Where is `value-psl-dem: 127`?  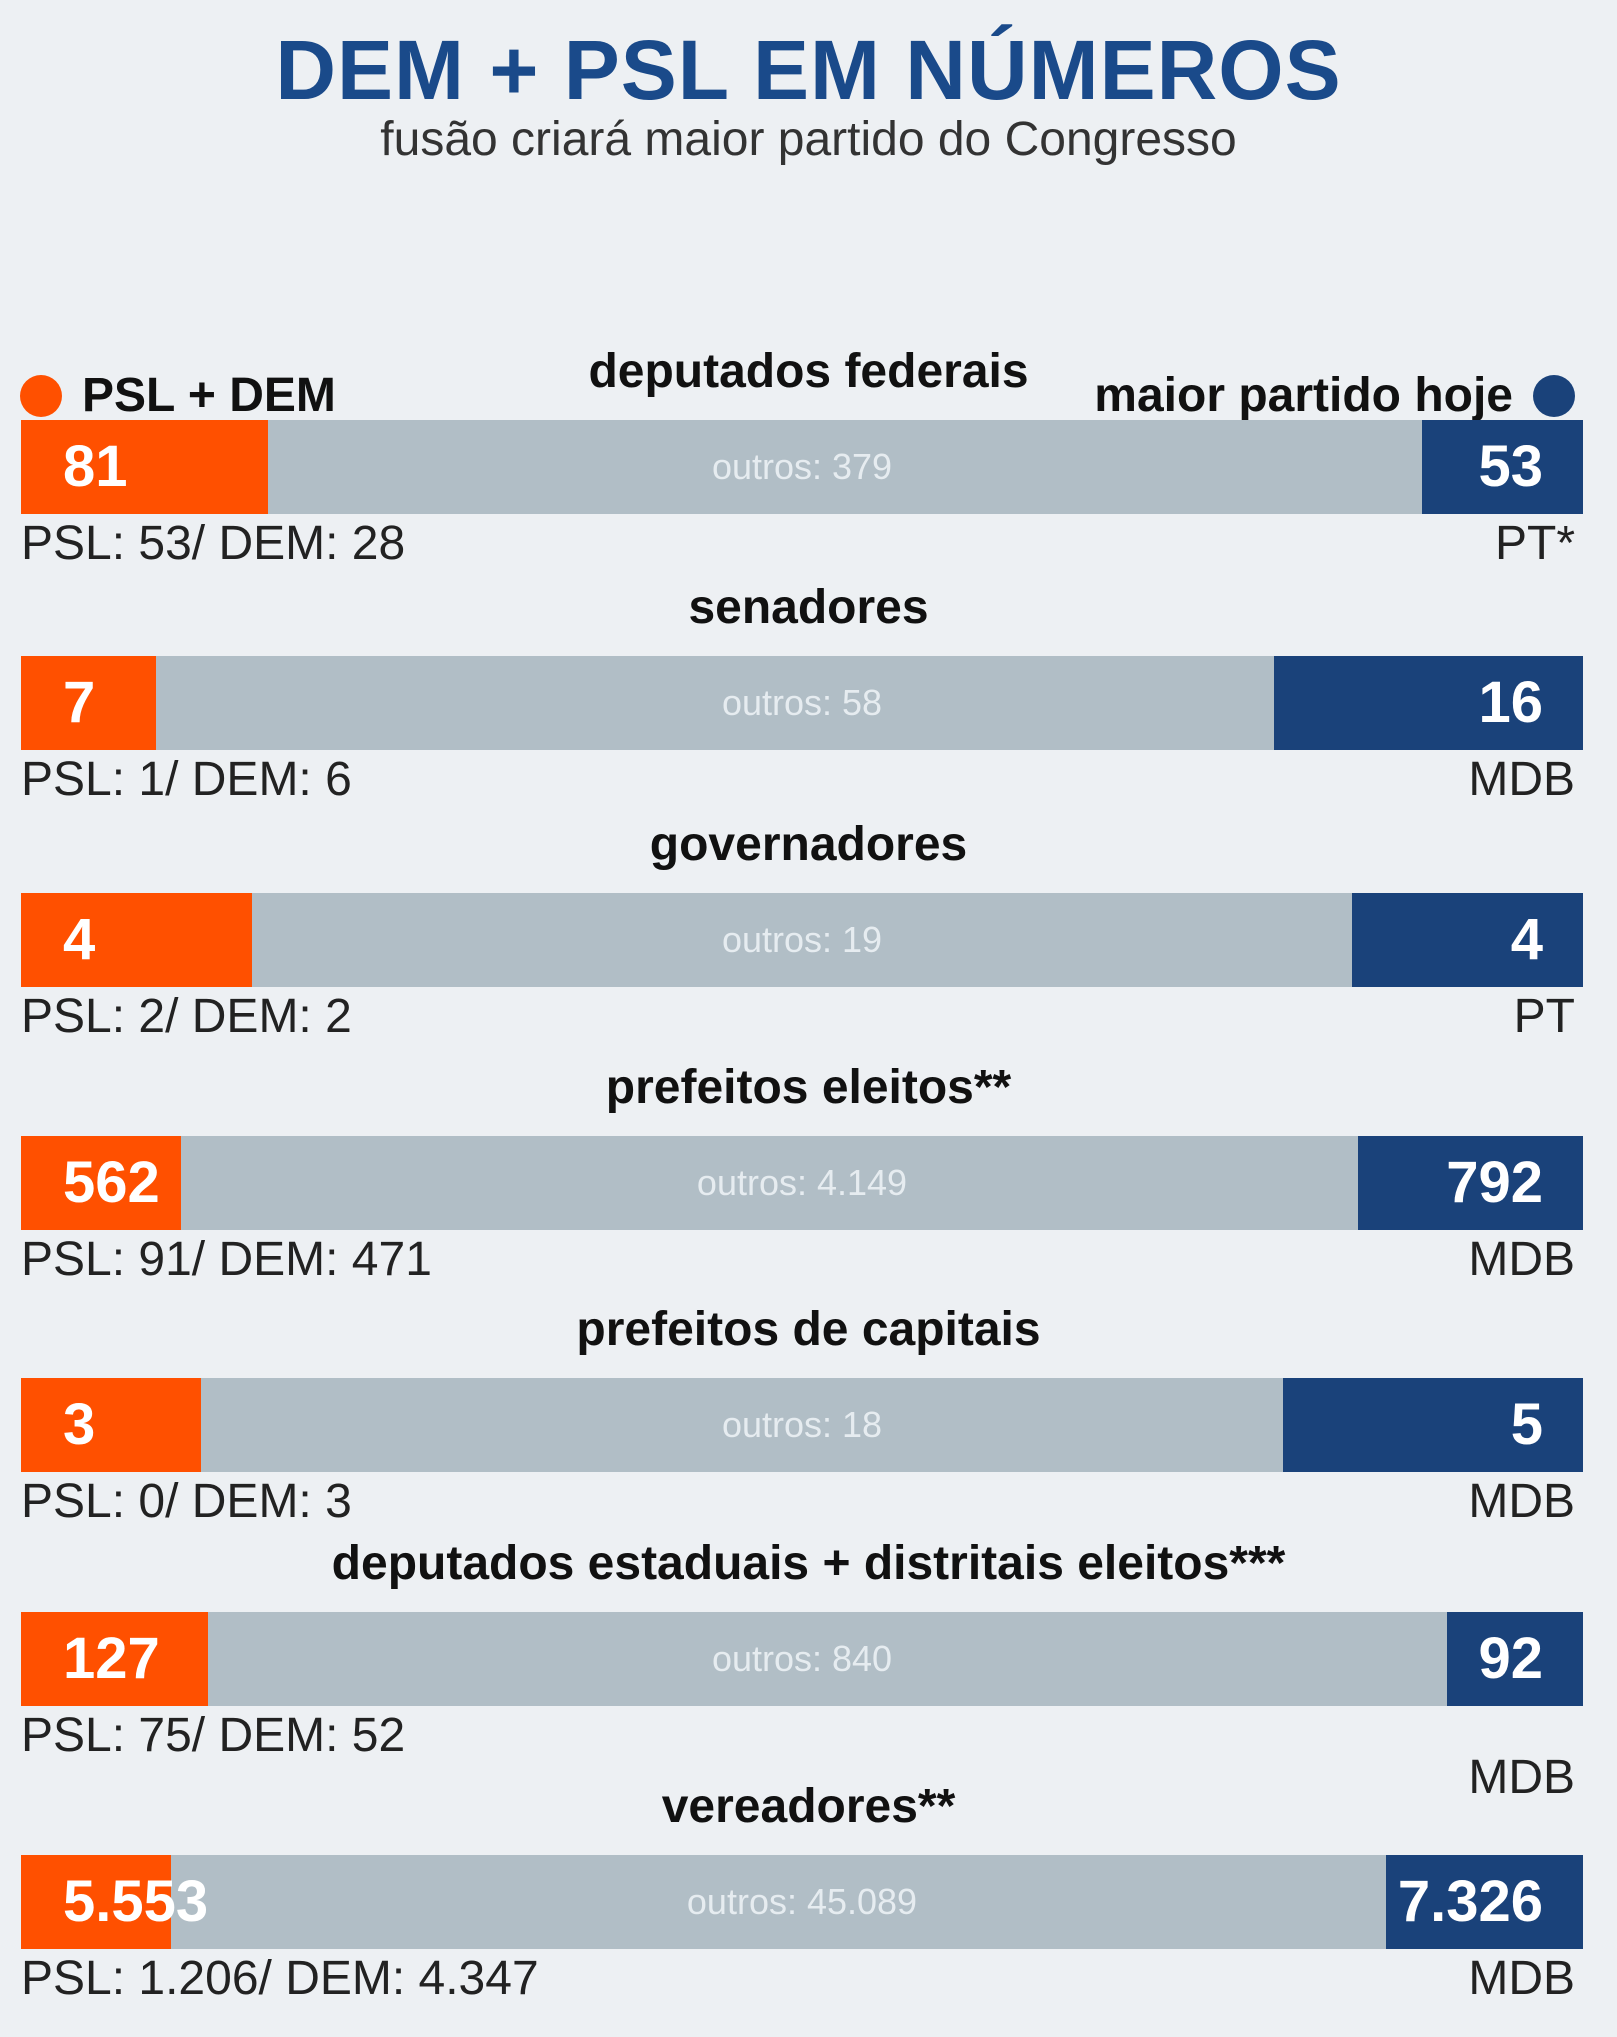
value-psl-dem: 127 is located at coordinates (111, 1658).